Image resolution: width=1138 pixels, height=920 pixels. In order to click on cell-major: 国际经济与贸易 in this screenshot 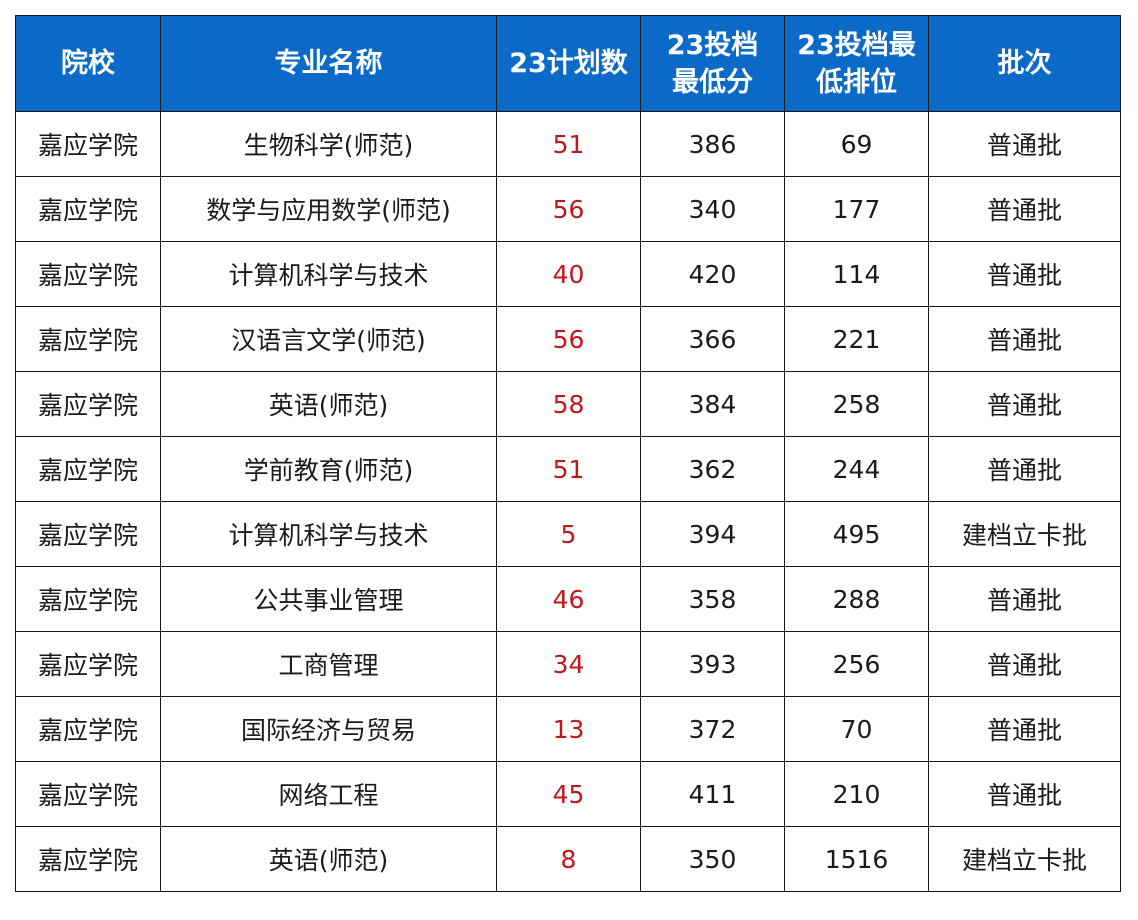, I will do `click(328, 729)`.